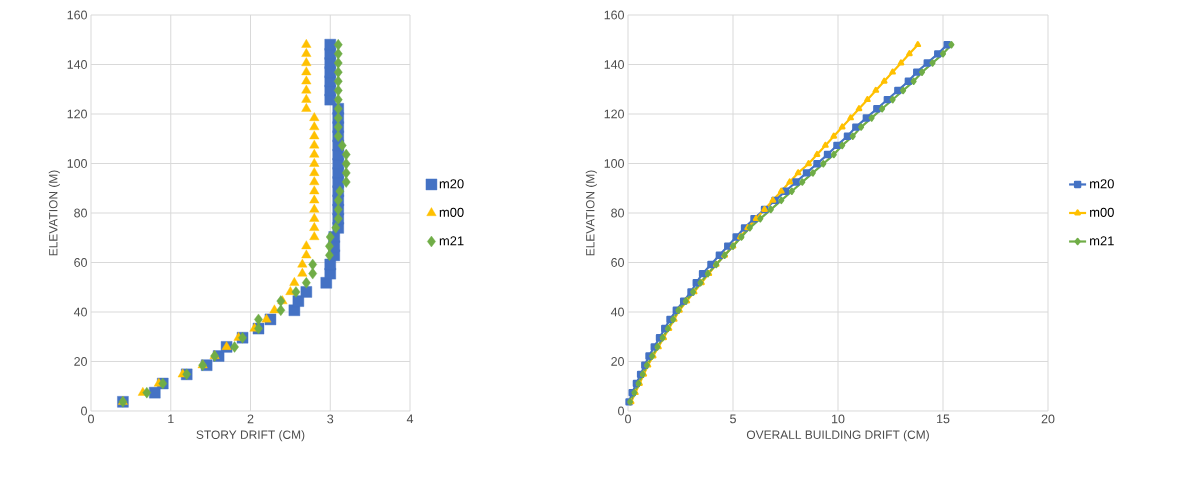  What do you see at coordinates (330, 419) in the screenshot?
I see `x-tick-label: 3` at bounding box center [330, 419].